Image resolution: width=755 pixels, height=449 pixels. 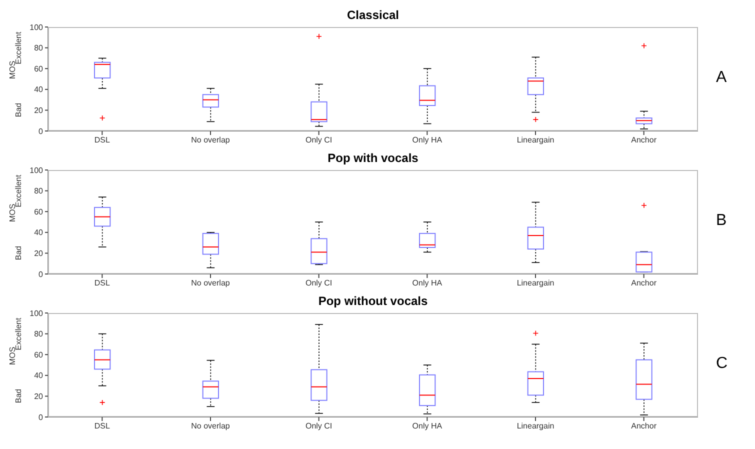 I want to click on text: A, so click(x=721, y=78).